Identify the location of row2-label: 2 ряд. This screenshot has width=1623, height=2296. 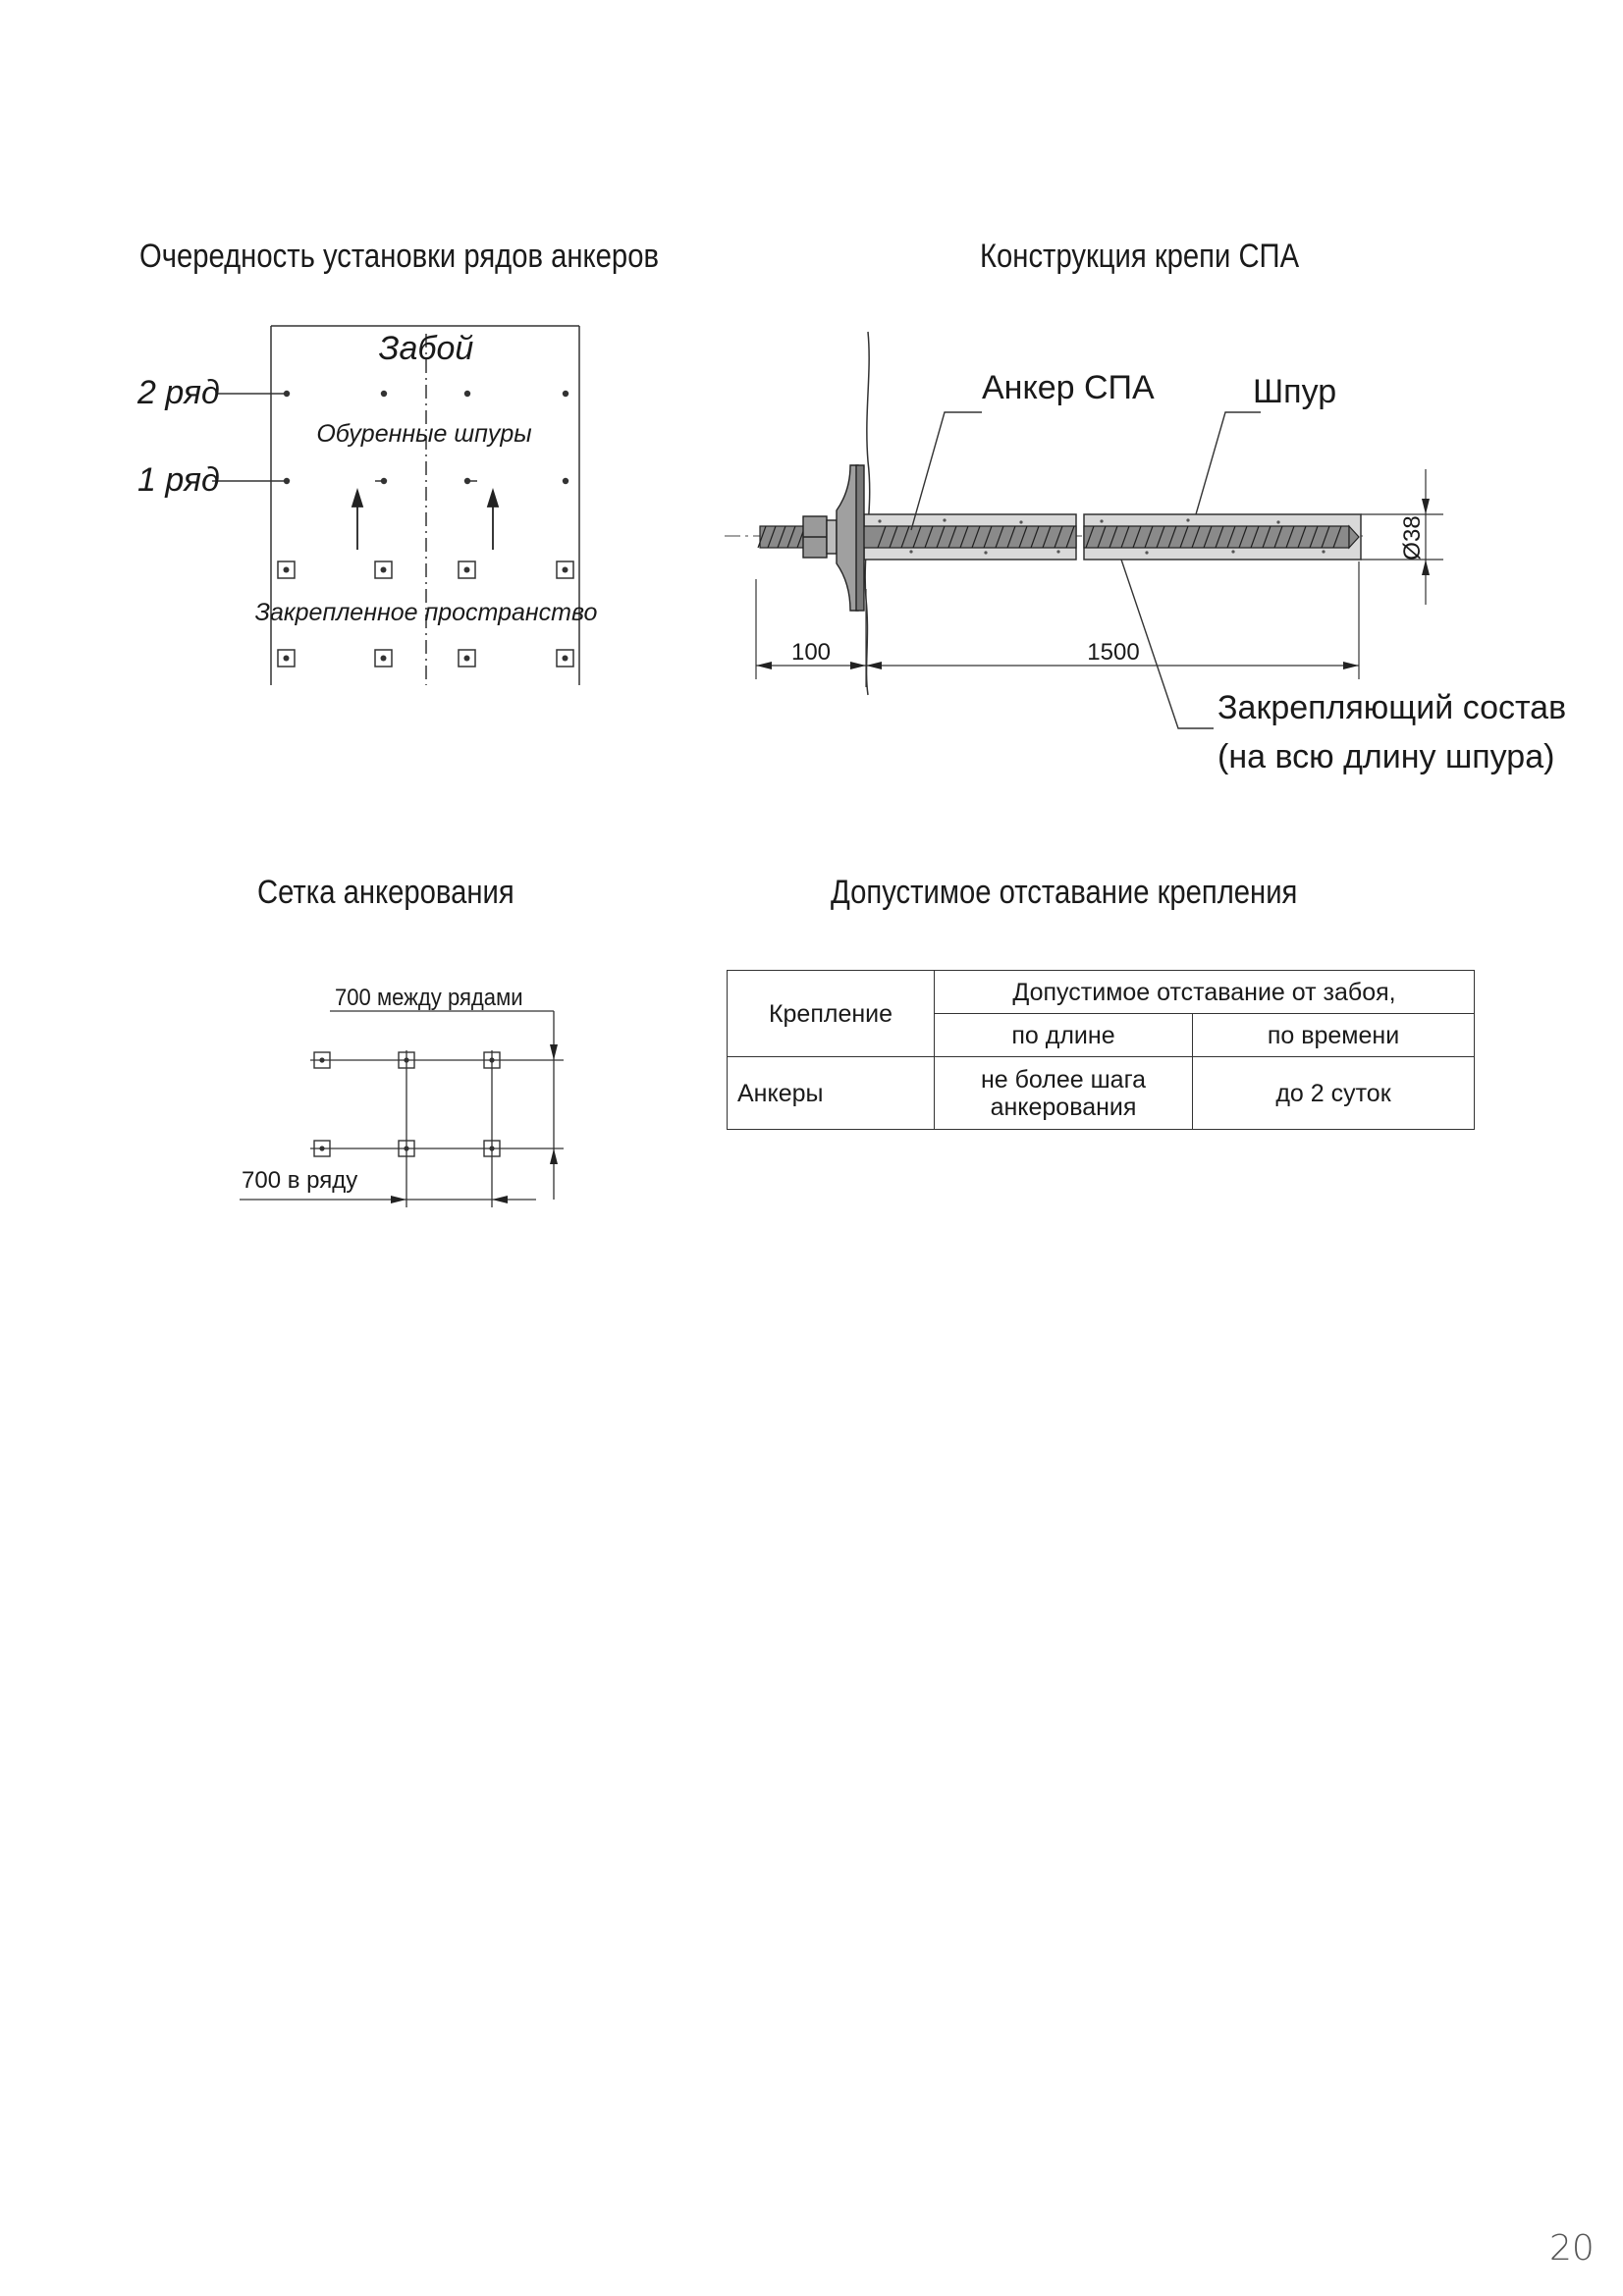
(178, 392).